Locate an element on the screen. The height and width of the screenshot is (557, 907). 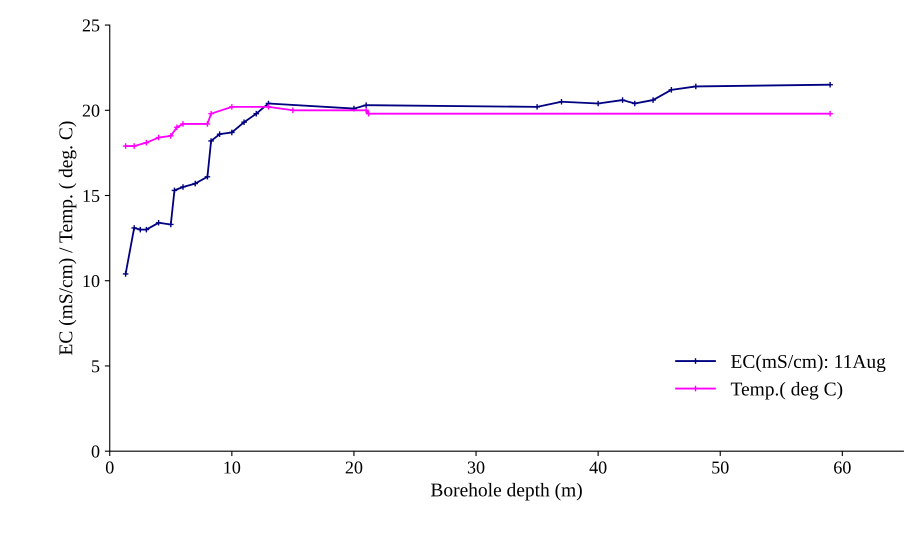
legend-label: Temp.( deg C) is located at coordinates (786, 391).